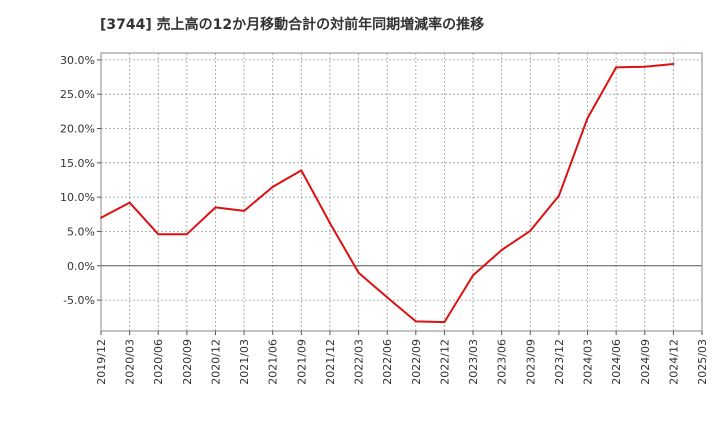  Describe the element at coordinates (416, 362) in the screenshot. I see `x-tick-label: 2022/09` at that location.